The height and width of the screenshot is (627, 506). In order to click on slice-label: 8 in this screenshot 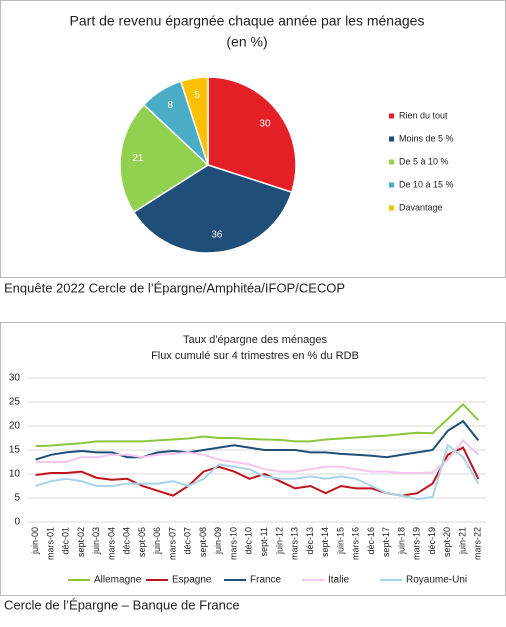, I will do `click(170, 105)`.